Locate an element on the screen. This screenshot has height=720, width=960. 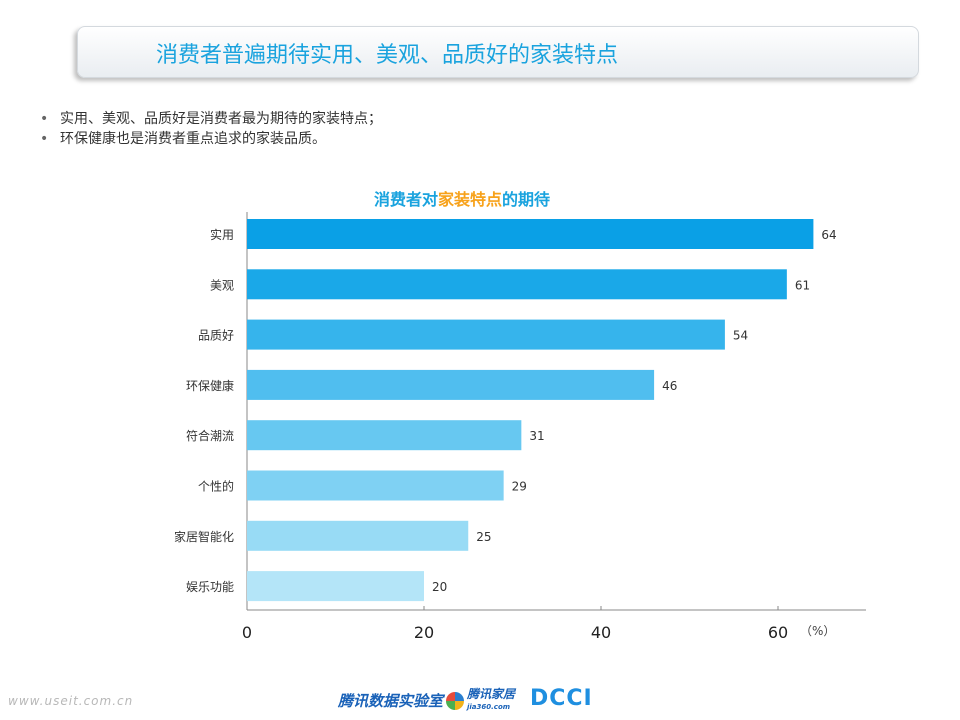
value-label: 46 is located at coordinates (669, 386).